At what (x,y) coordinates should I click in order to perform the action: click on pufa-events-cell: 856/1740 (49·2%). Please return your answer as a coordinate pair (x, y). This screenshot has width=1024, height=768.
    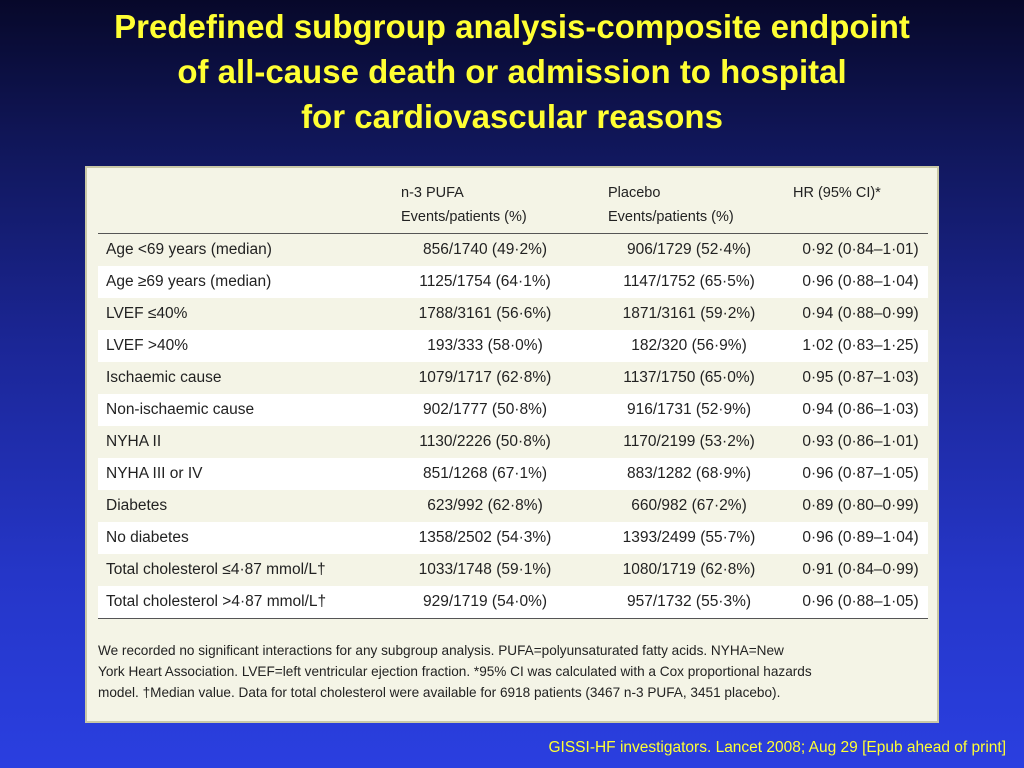
    Looking at the image, I should click on (485, 249).